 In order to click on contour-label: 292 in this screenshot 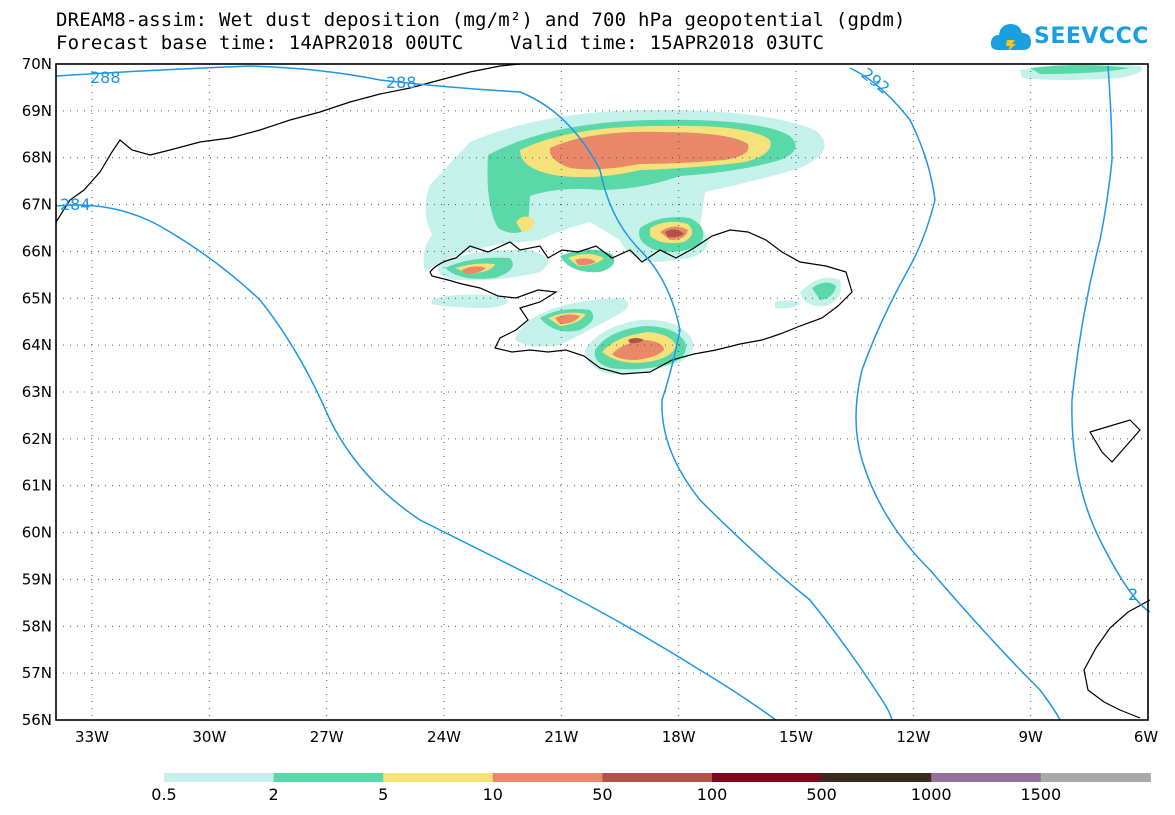, I will do `click(876, 81)`.